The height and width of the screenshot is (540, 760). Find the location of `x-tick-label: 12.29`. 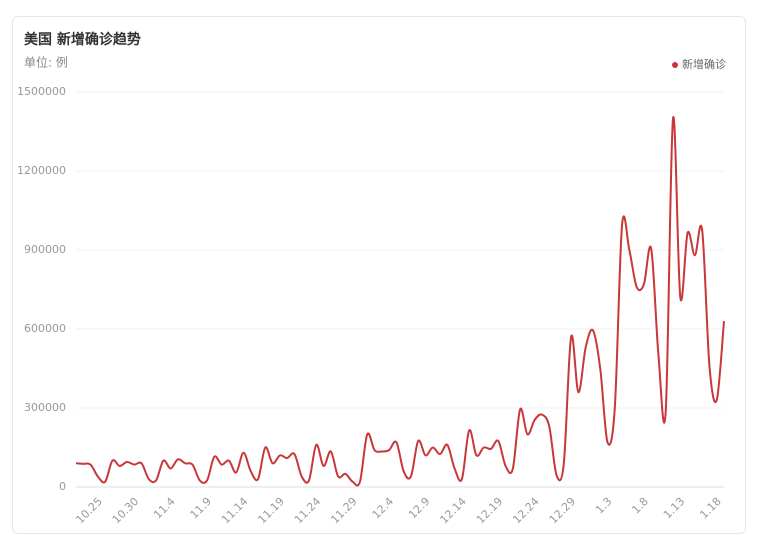

x-tick-label: 12.29 is located at coordinates (562, 510).